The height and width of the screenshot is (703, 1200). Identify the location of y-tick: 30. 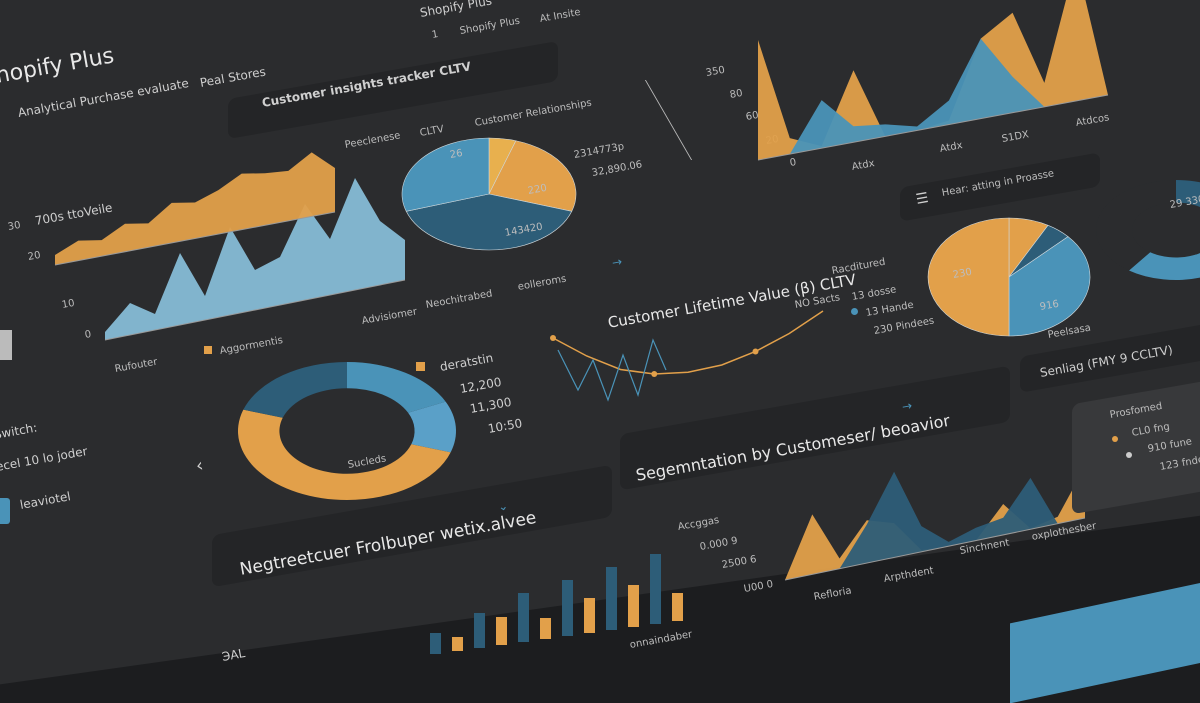
(14, 226).